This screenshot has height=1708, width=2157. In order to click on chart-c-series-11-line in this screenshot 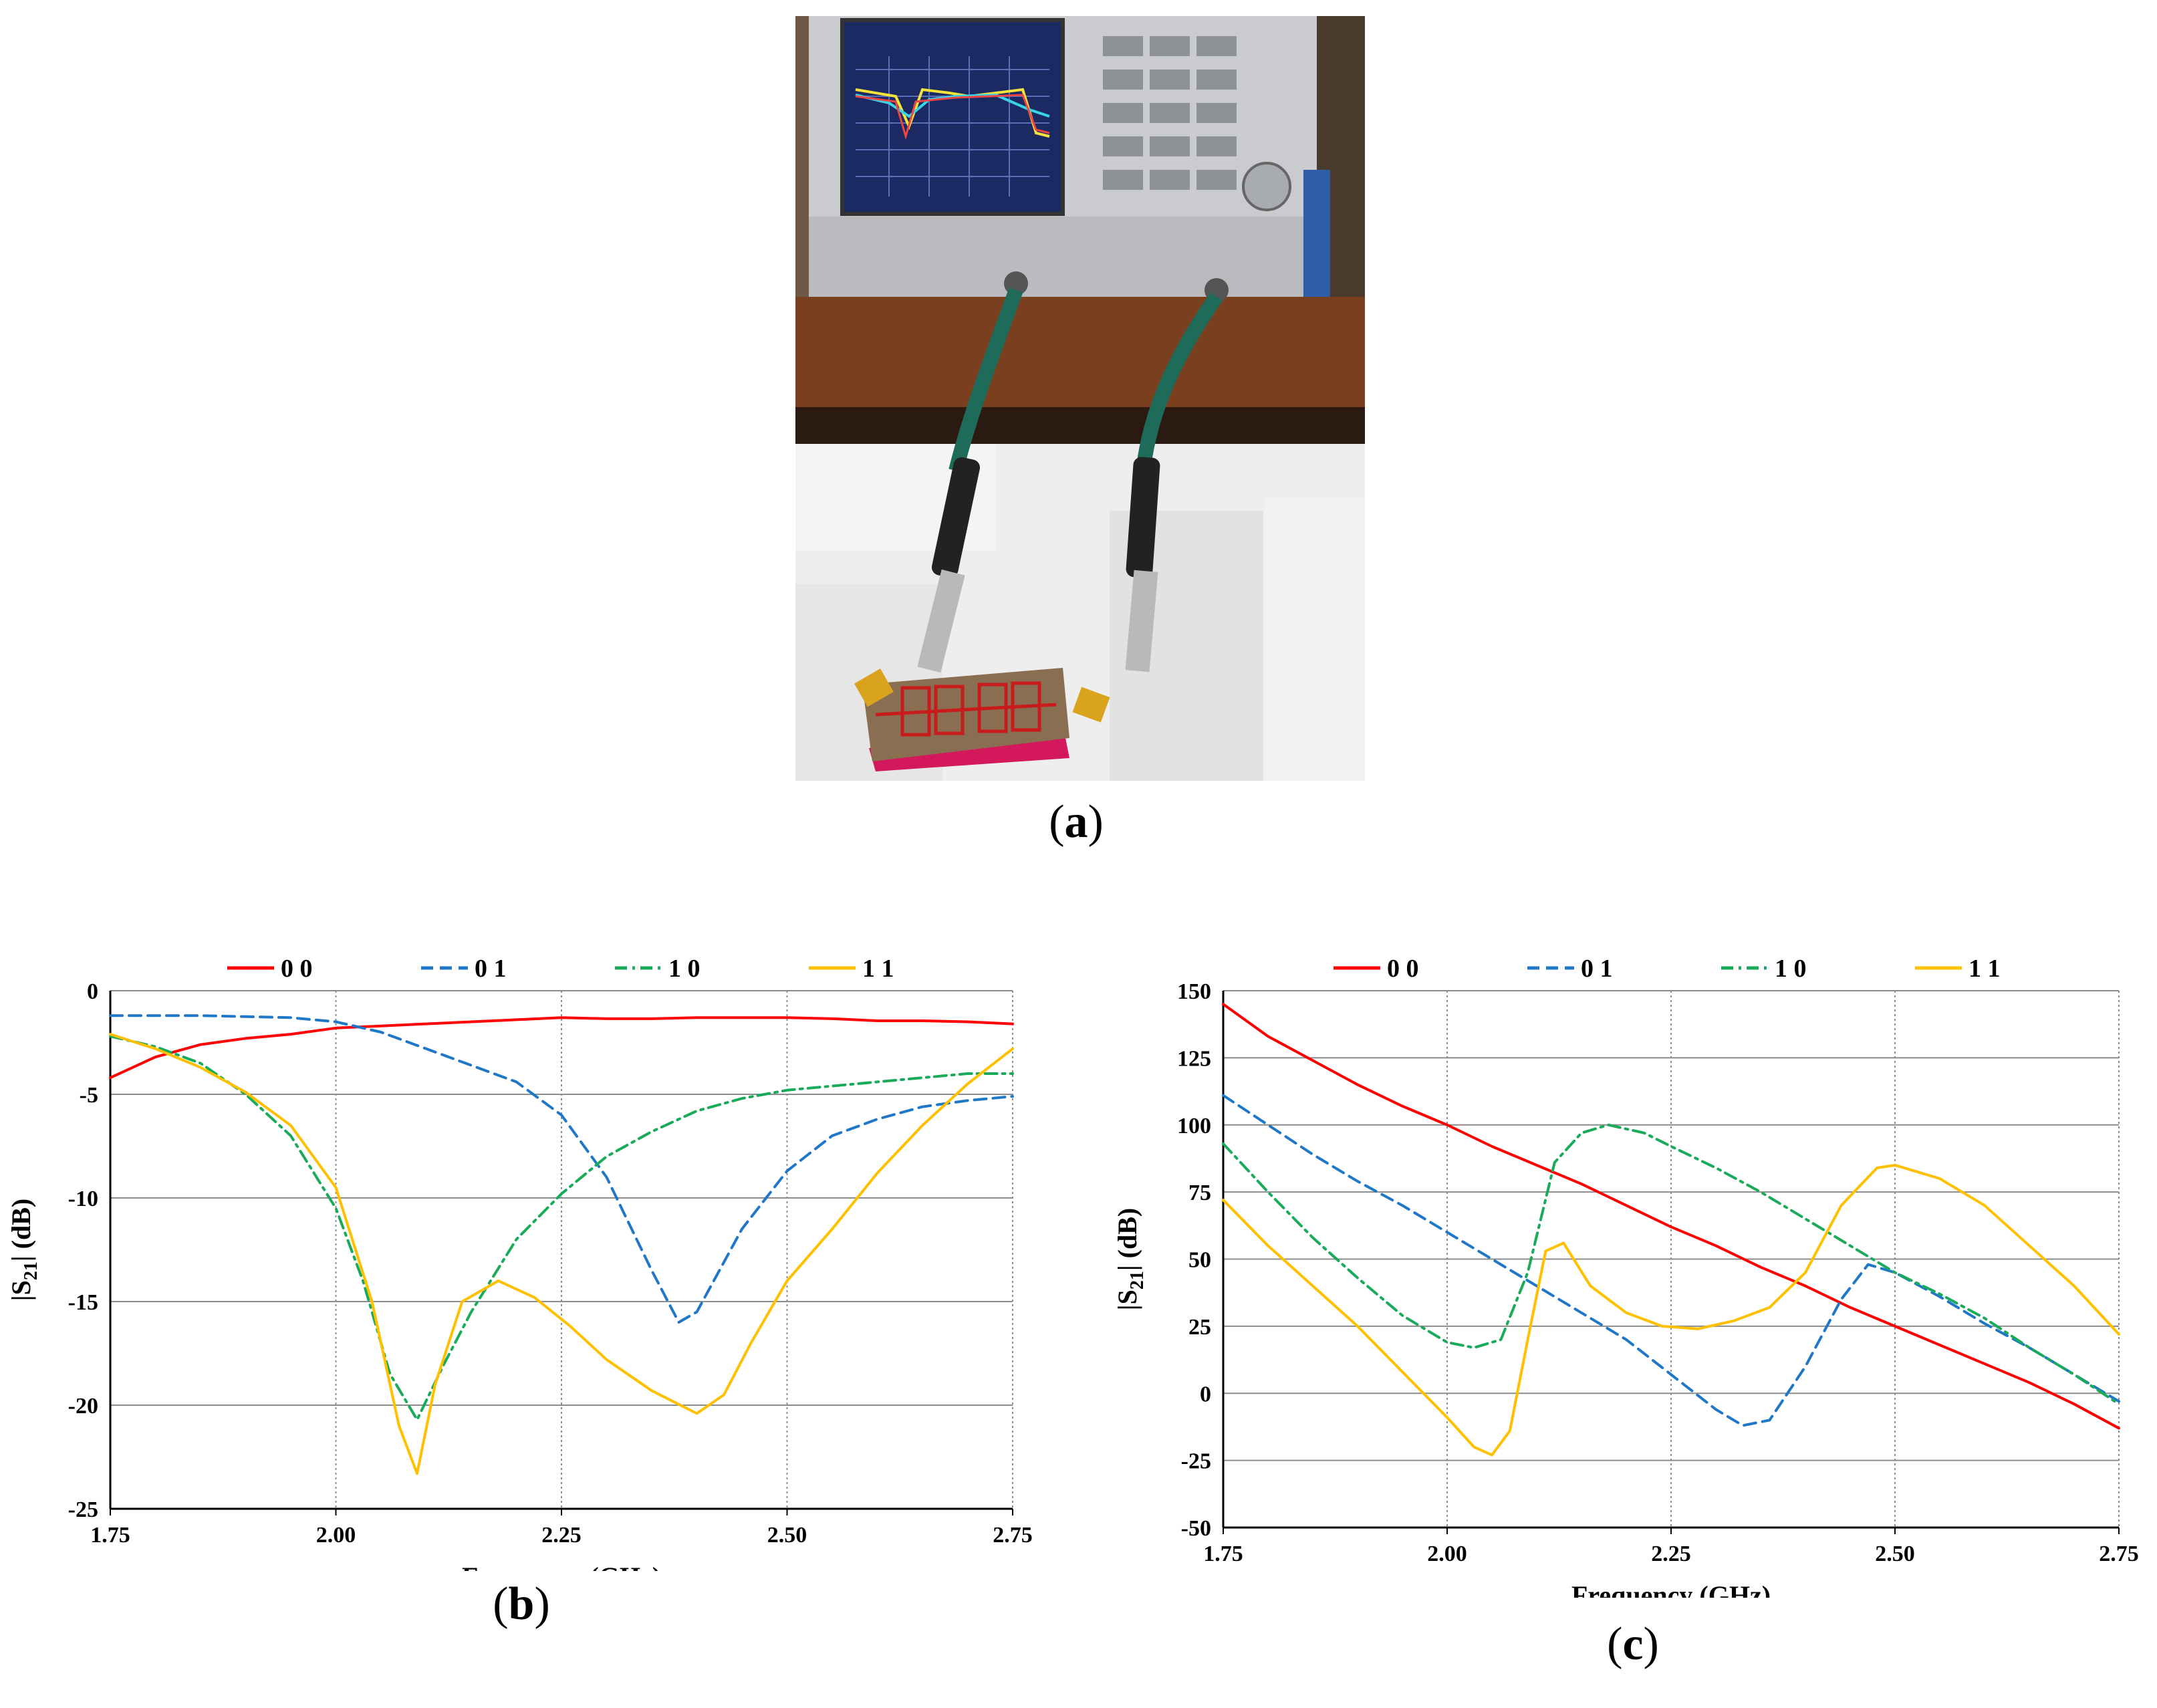, I will do `click(1671, 1310)`.